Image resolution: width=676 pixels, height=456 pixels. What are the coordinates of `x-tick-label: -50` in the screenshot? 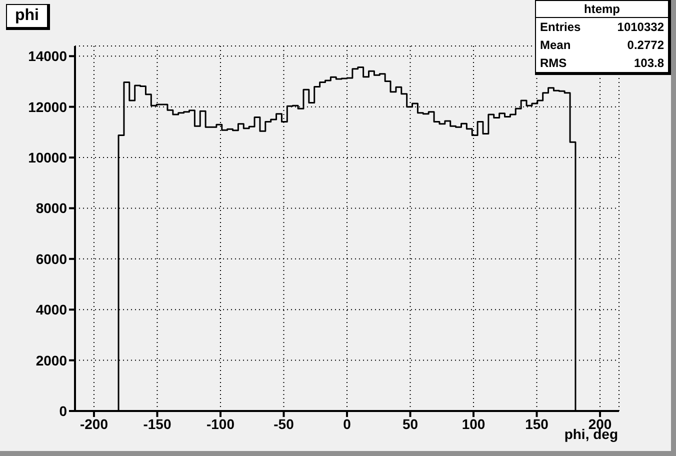 It's located at (284, 424).